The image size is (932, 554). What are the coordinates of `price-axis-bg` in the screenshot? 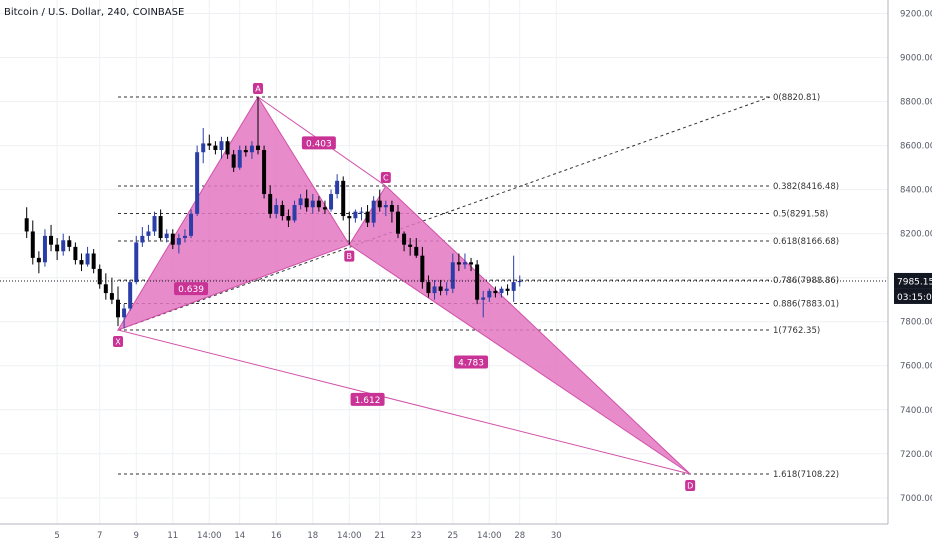 It's located at (910, 262).